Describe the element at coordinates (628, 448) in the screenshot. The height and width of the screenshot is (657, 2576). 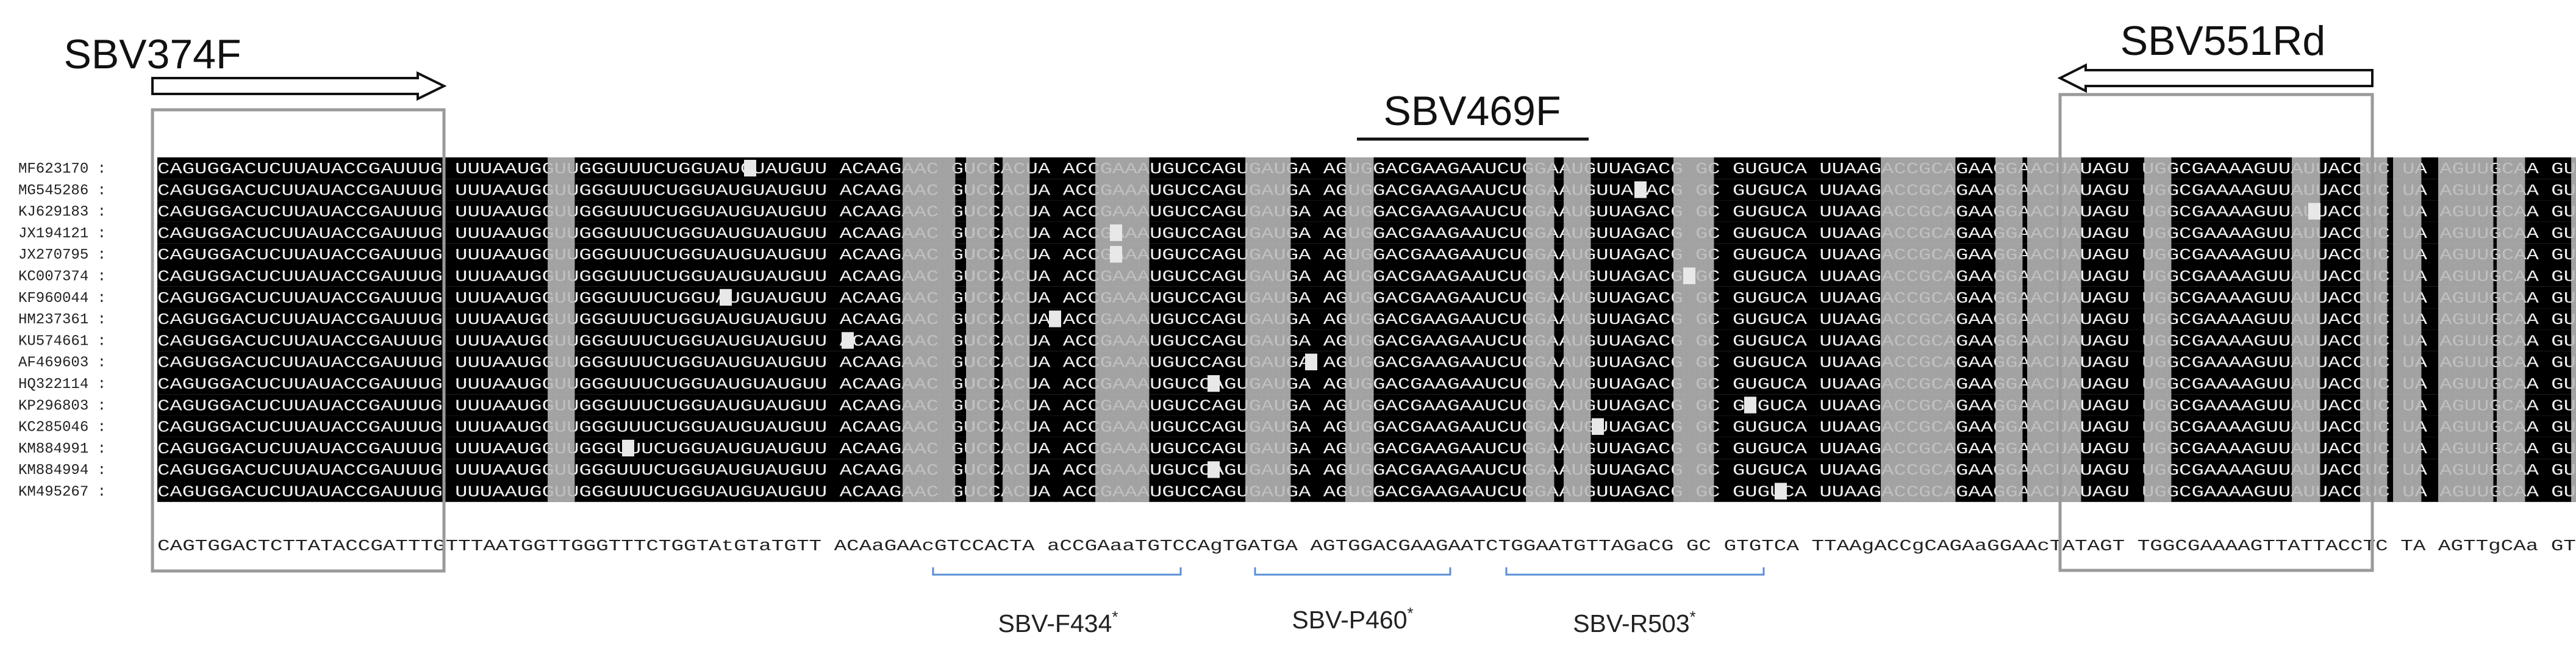
I see `mismatch-highlight` at that location.